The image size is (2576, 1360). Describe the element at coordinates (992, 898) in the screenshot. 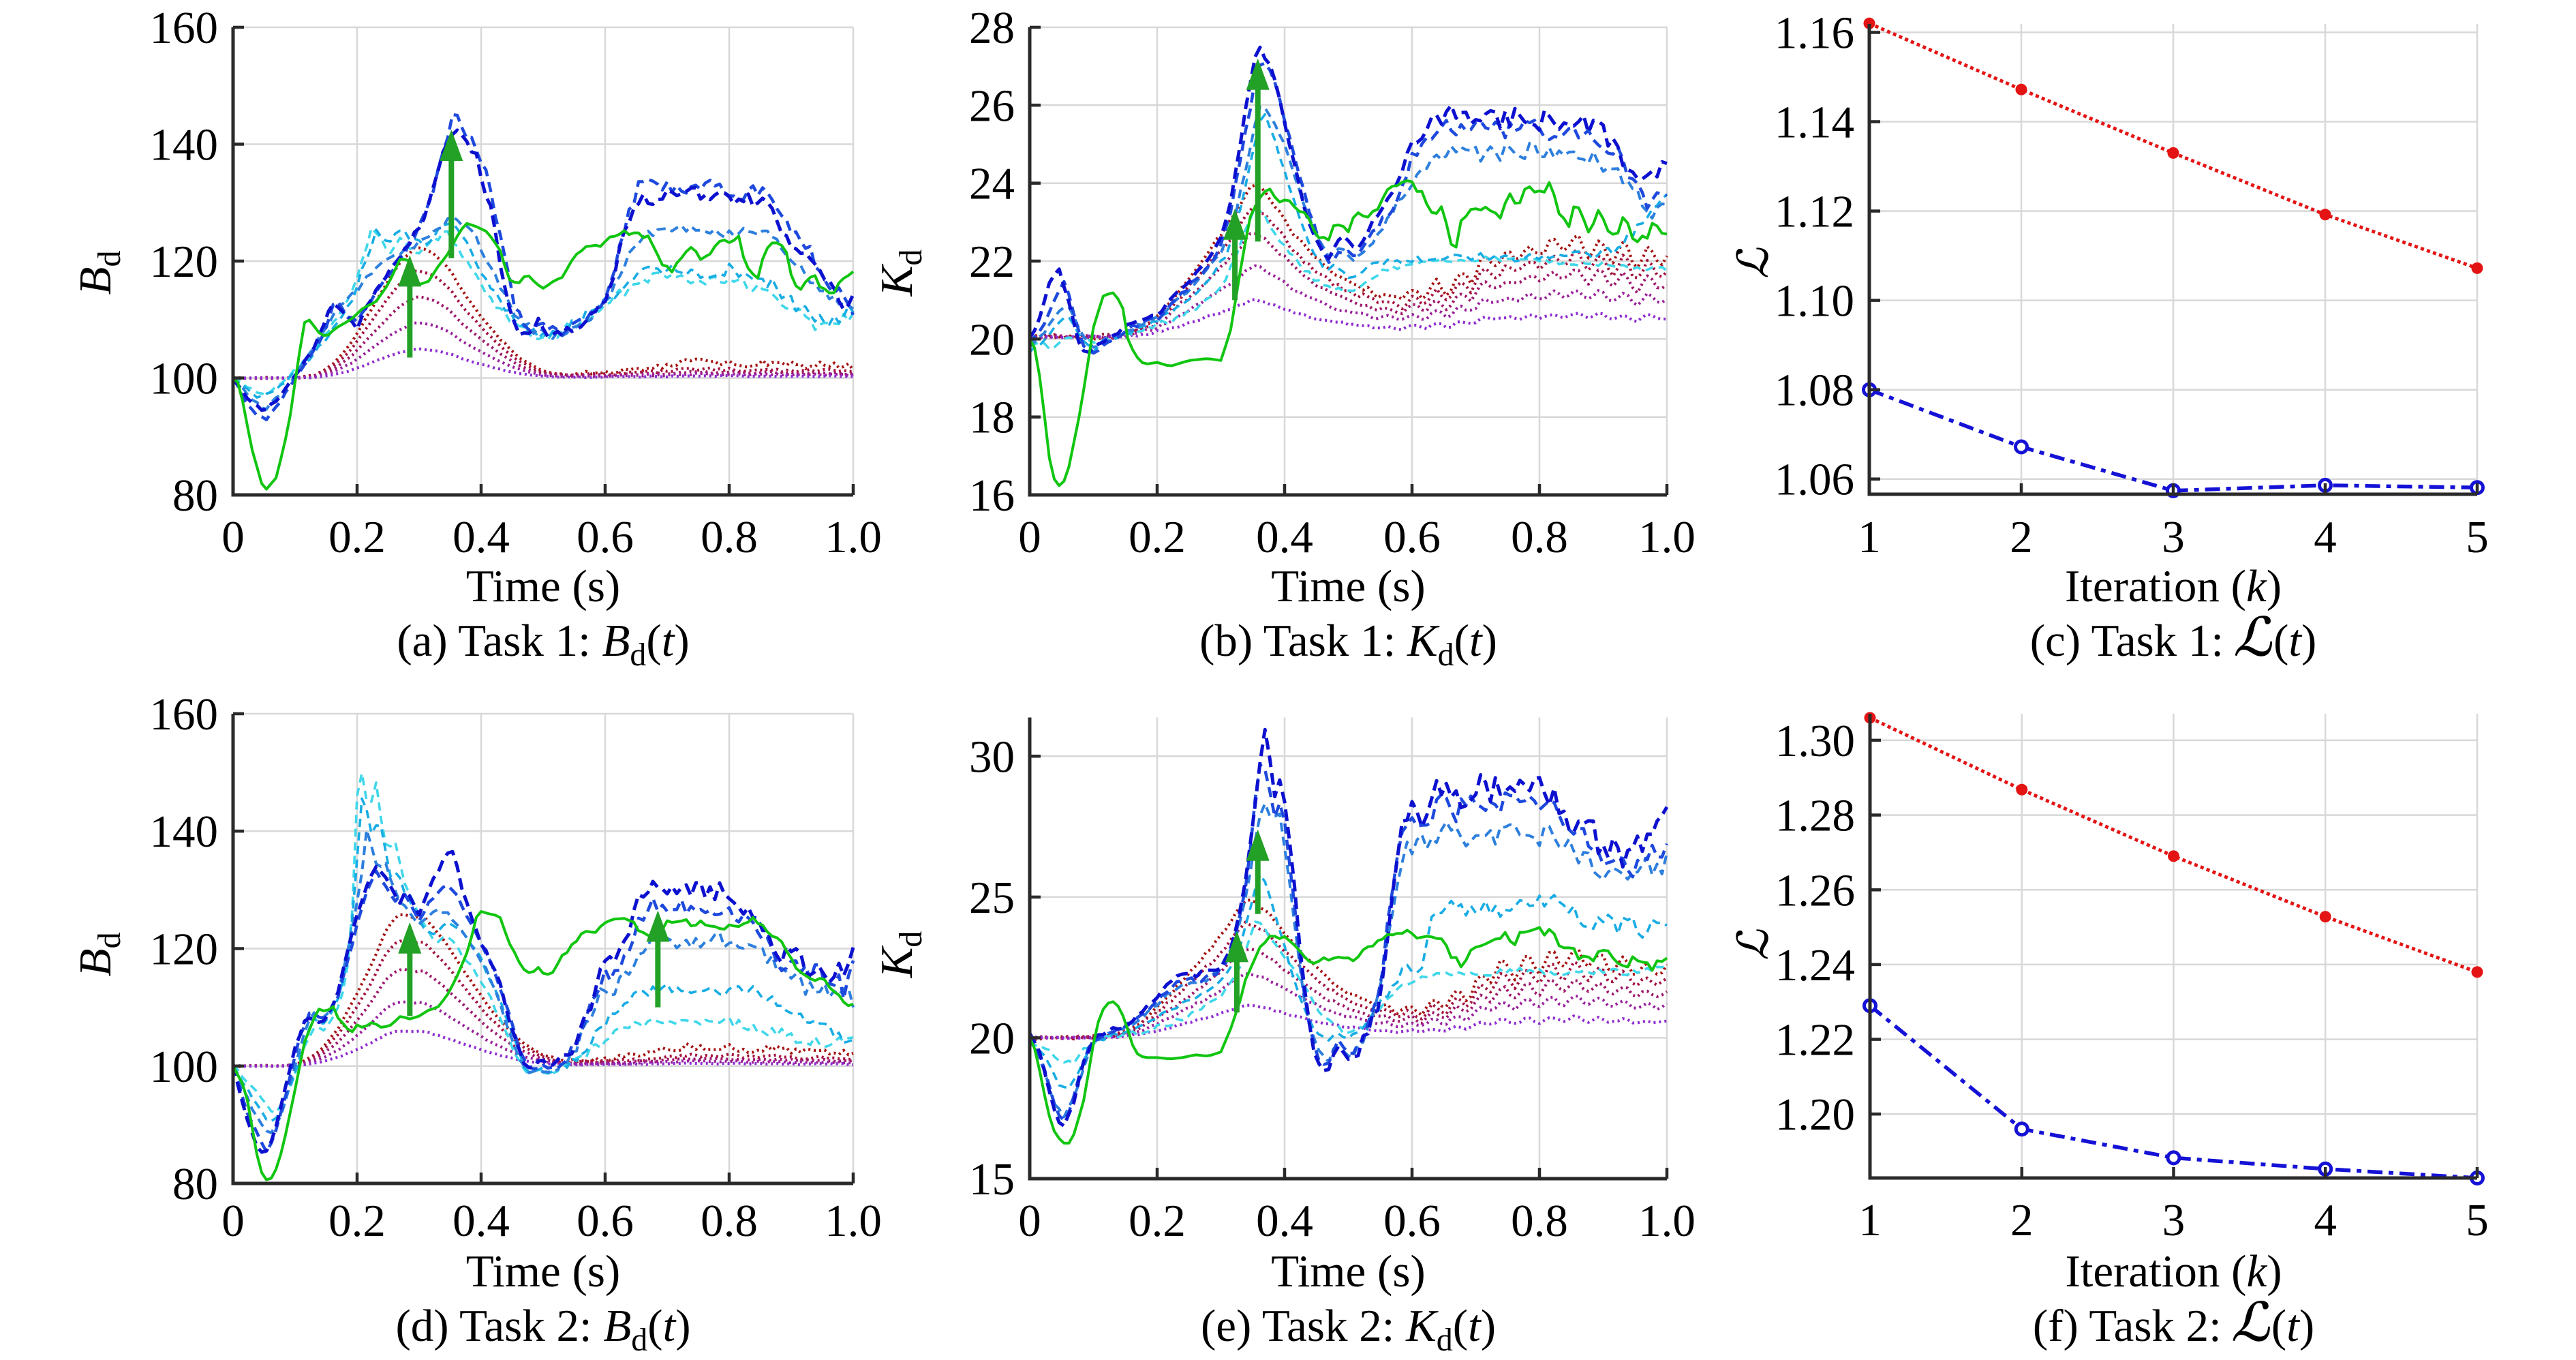

I see `svg-text: 25` at that location.